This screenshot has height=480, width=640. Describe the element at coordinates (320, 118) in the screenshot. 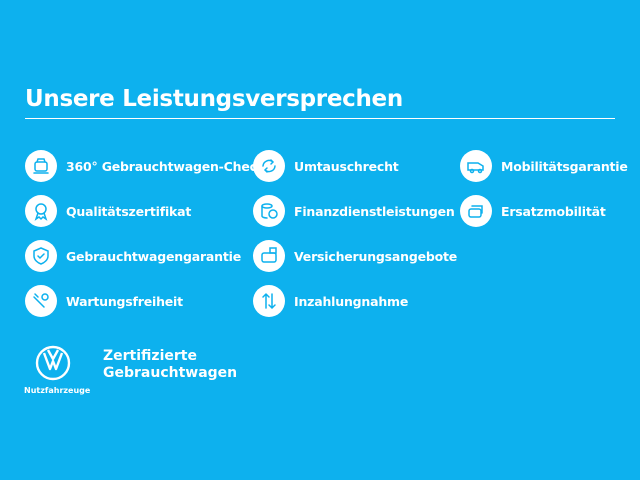

I see `divider` at that location.